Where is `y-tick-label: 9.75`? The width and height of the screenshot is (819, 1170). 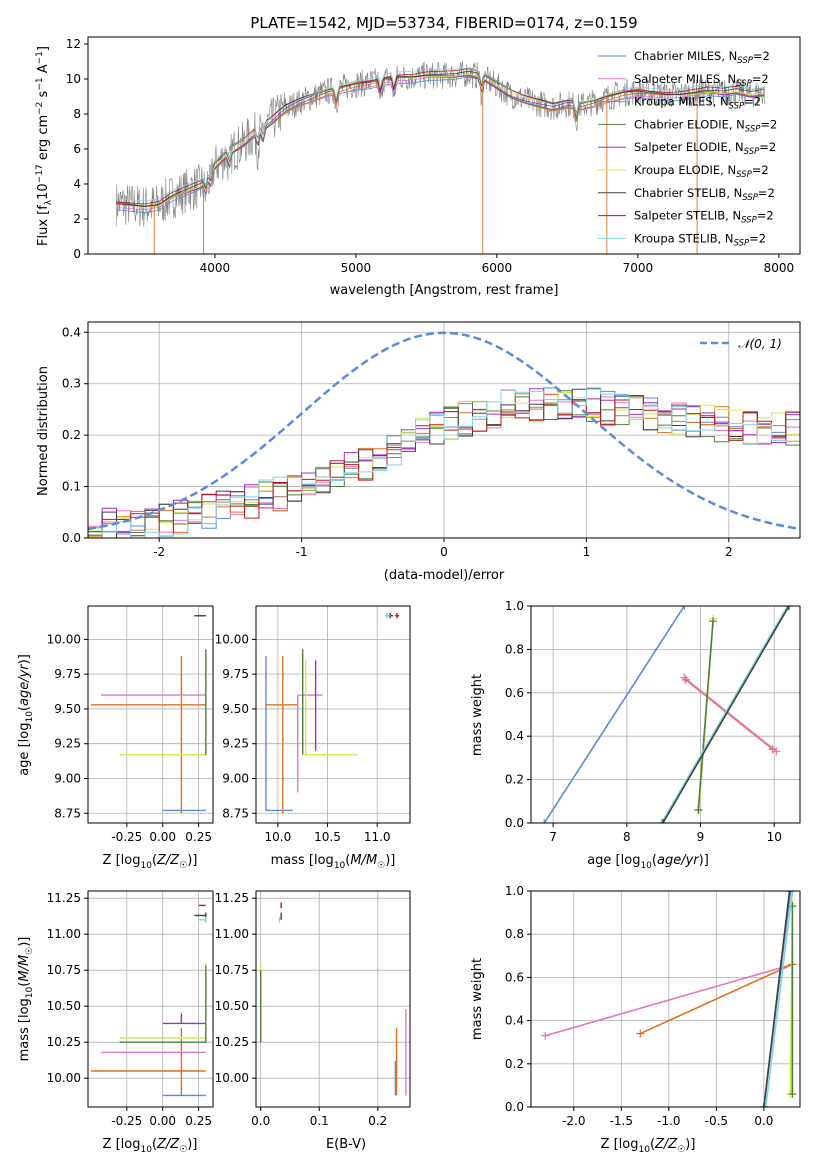 y-tick-label: 9.75 is located at coordinates (67, 674).